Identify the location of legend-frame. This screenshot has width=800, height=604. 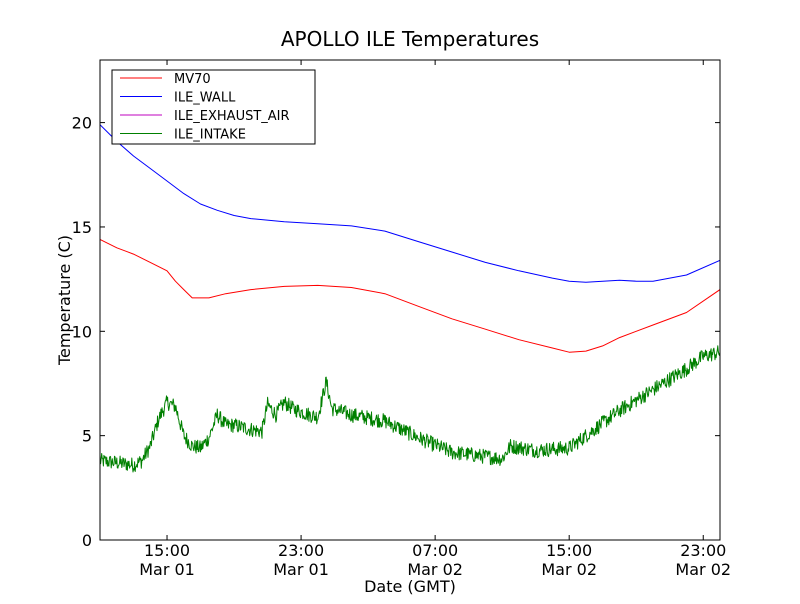
(213, 107).